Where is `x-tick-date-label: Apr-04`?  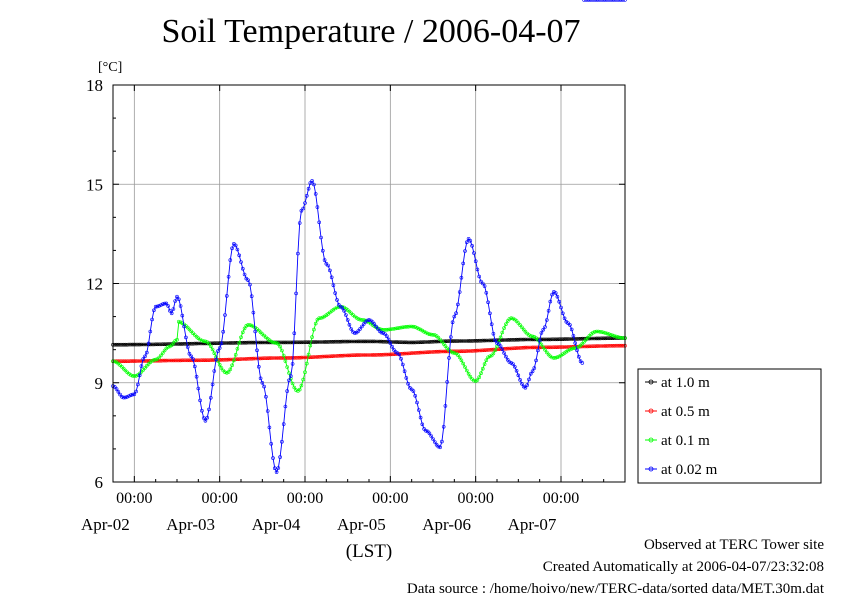
x-tick-date-label: Apr-04 is located at coordinates (276, 524).